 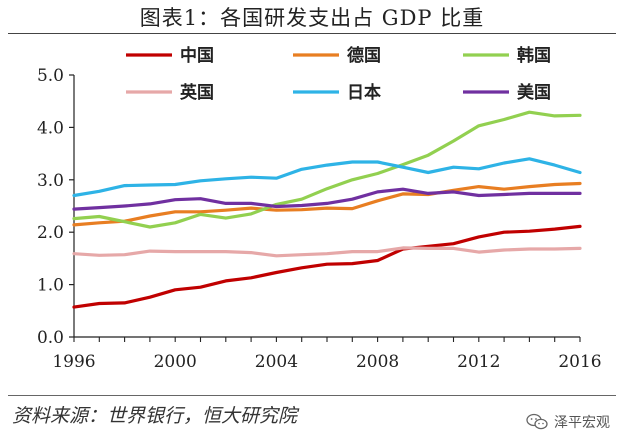 What do you see at coordinates (197, 92) in the screenshot?
I see `legend-label: 英国` at bounding box center [197, 92].